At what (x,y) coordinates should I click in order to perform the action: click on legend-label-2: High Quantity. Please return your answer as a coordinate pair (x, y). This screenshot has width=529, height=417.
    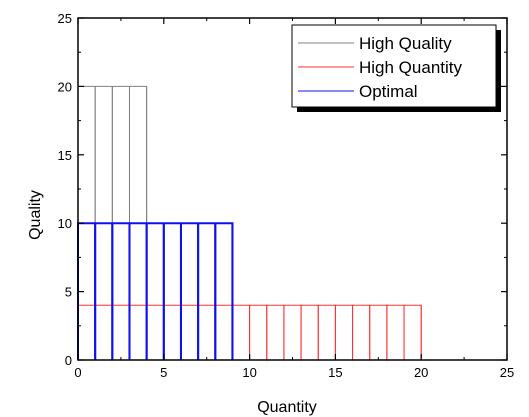
    Looking at the image, I should click on (410, 67).